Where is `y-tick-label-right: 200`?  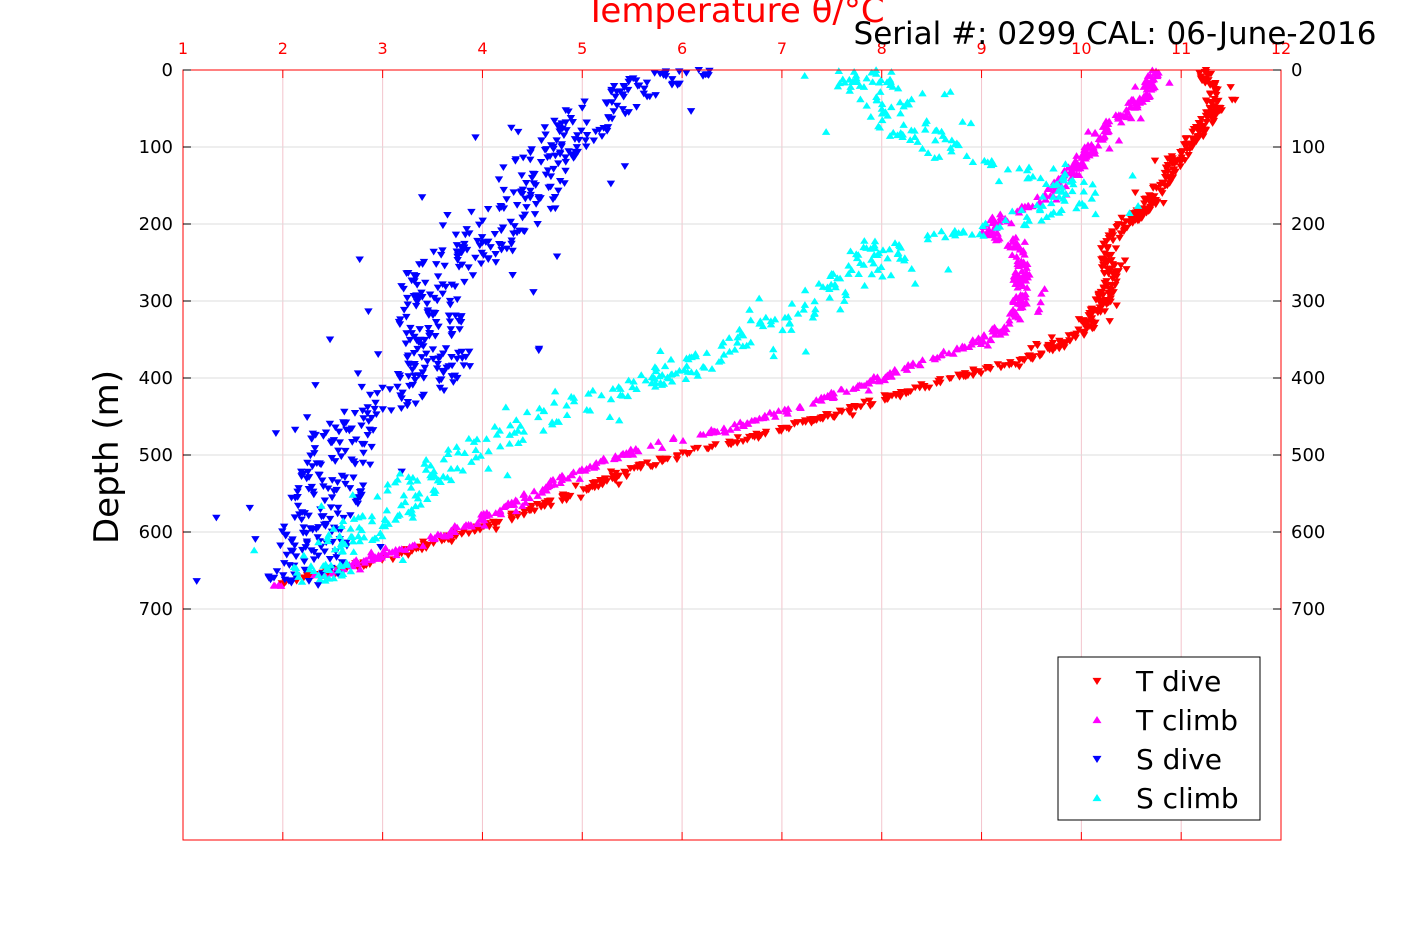
y-tick-label-right: 200 is located at coordinates (1308, 224).